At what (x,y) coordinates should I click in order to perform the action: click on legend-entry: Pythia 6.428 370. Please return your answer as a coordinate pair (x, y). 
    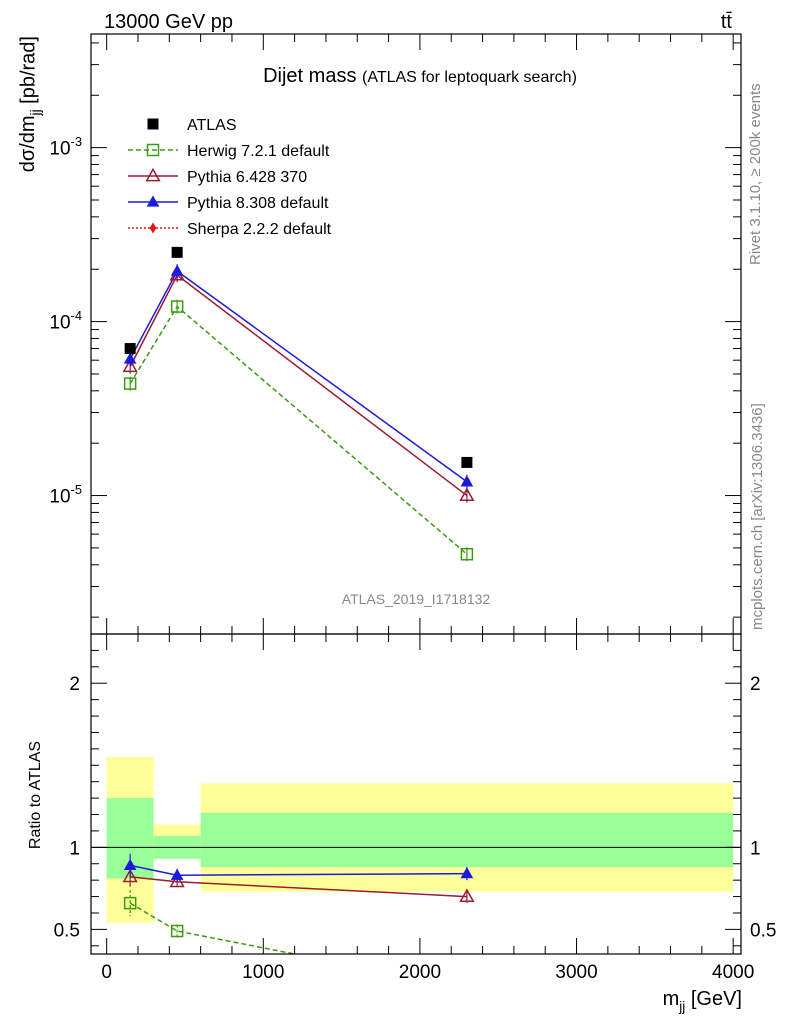
    Looking at the image, I should click on (247, 177).